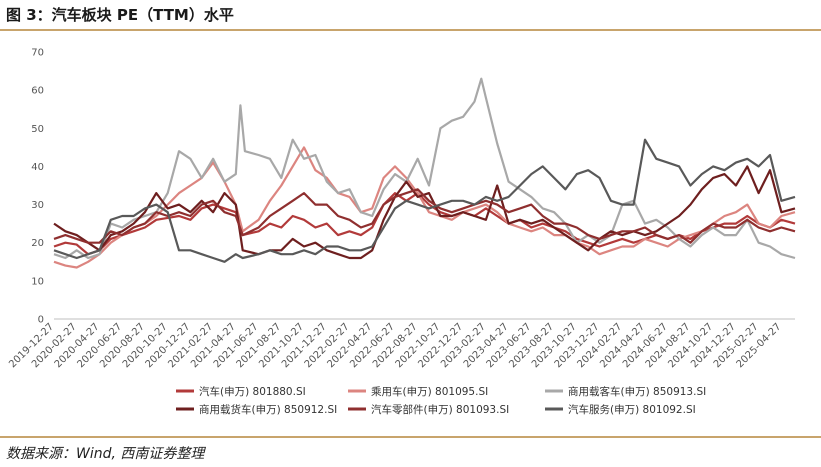  What do you see at coordinates (429, 391) in the screenshot?
I see `legend-label: 乘用车(申万) 801095.SI` at bounding box center [429, 391].